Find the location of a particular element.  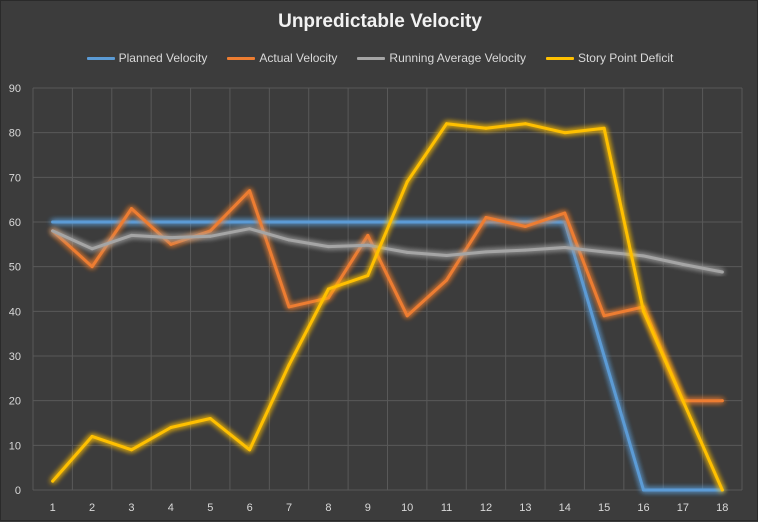

legend-label-running-average-velocity: Running Average Velocity is located at coordinates (457, 58).